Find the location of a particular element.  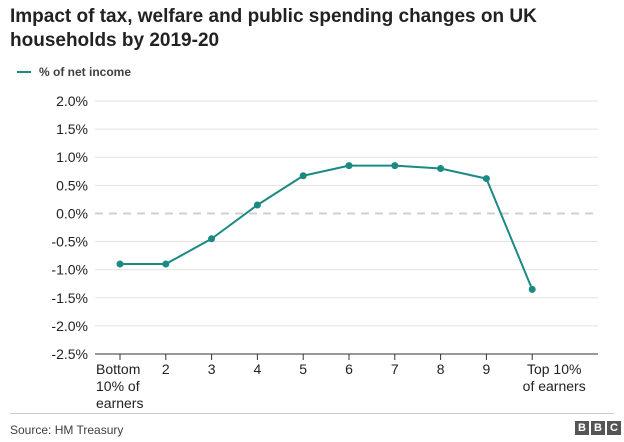

x-tick-label: Bottom 10% of earners is located at coordinates (119, 386).